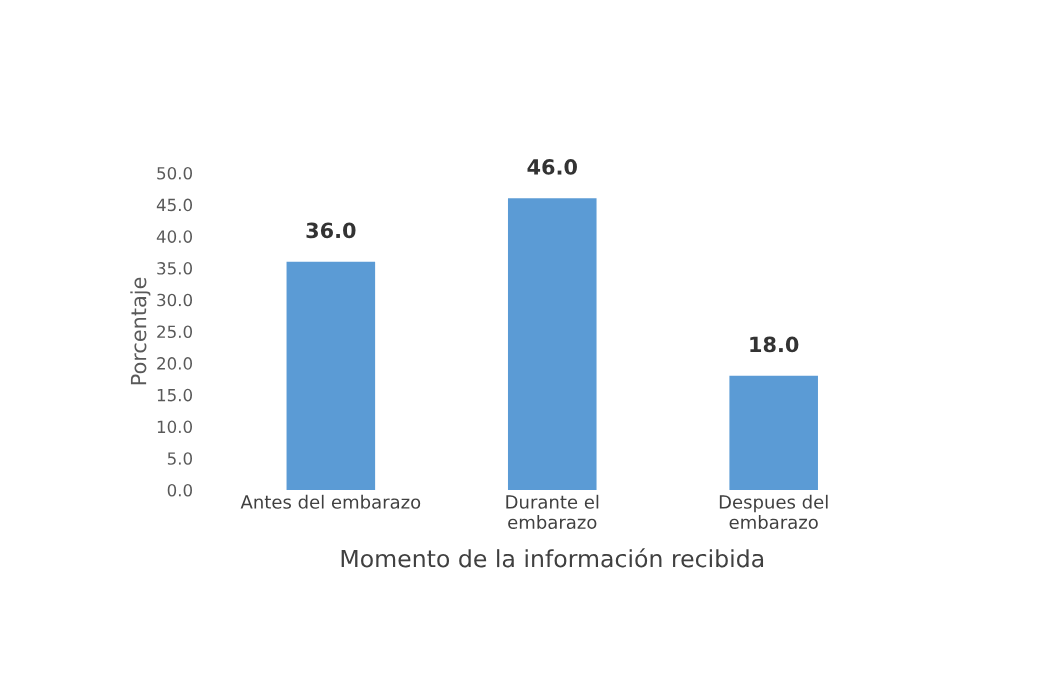 Image resolution: width=1042 pixels, height=673 pixels. I want to click on y-tick-label: 10.0, so click(175, 427).